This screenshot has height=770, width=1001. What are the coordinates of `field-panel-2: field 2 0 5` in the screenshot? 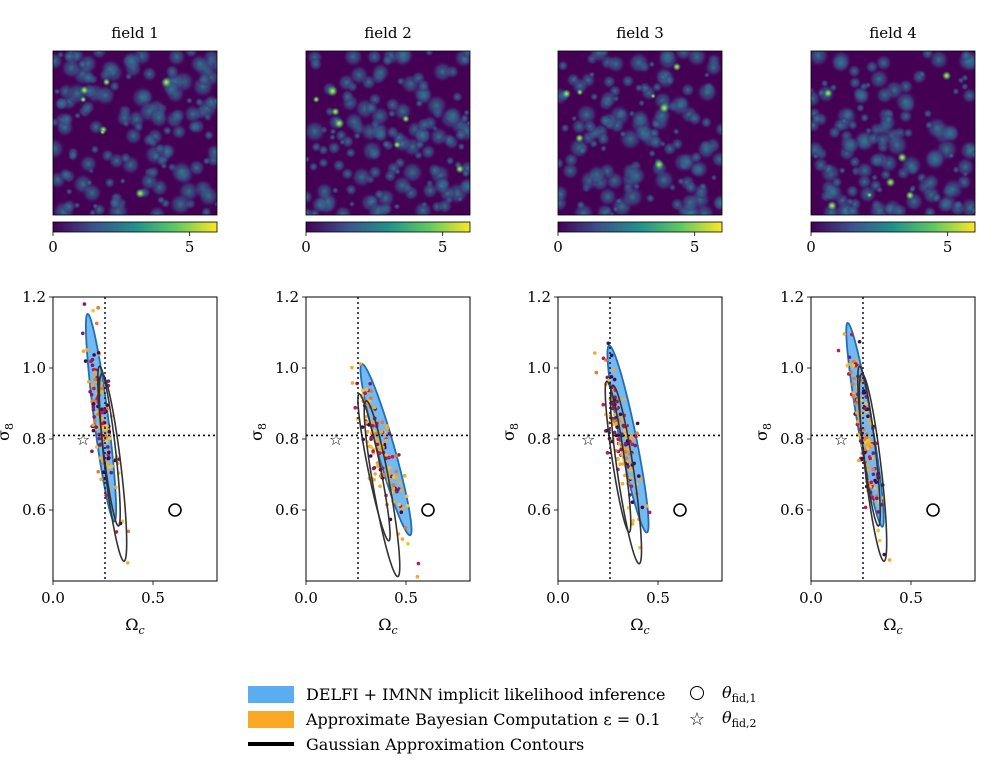 It's located at (386, 140).